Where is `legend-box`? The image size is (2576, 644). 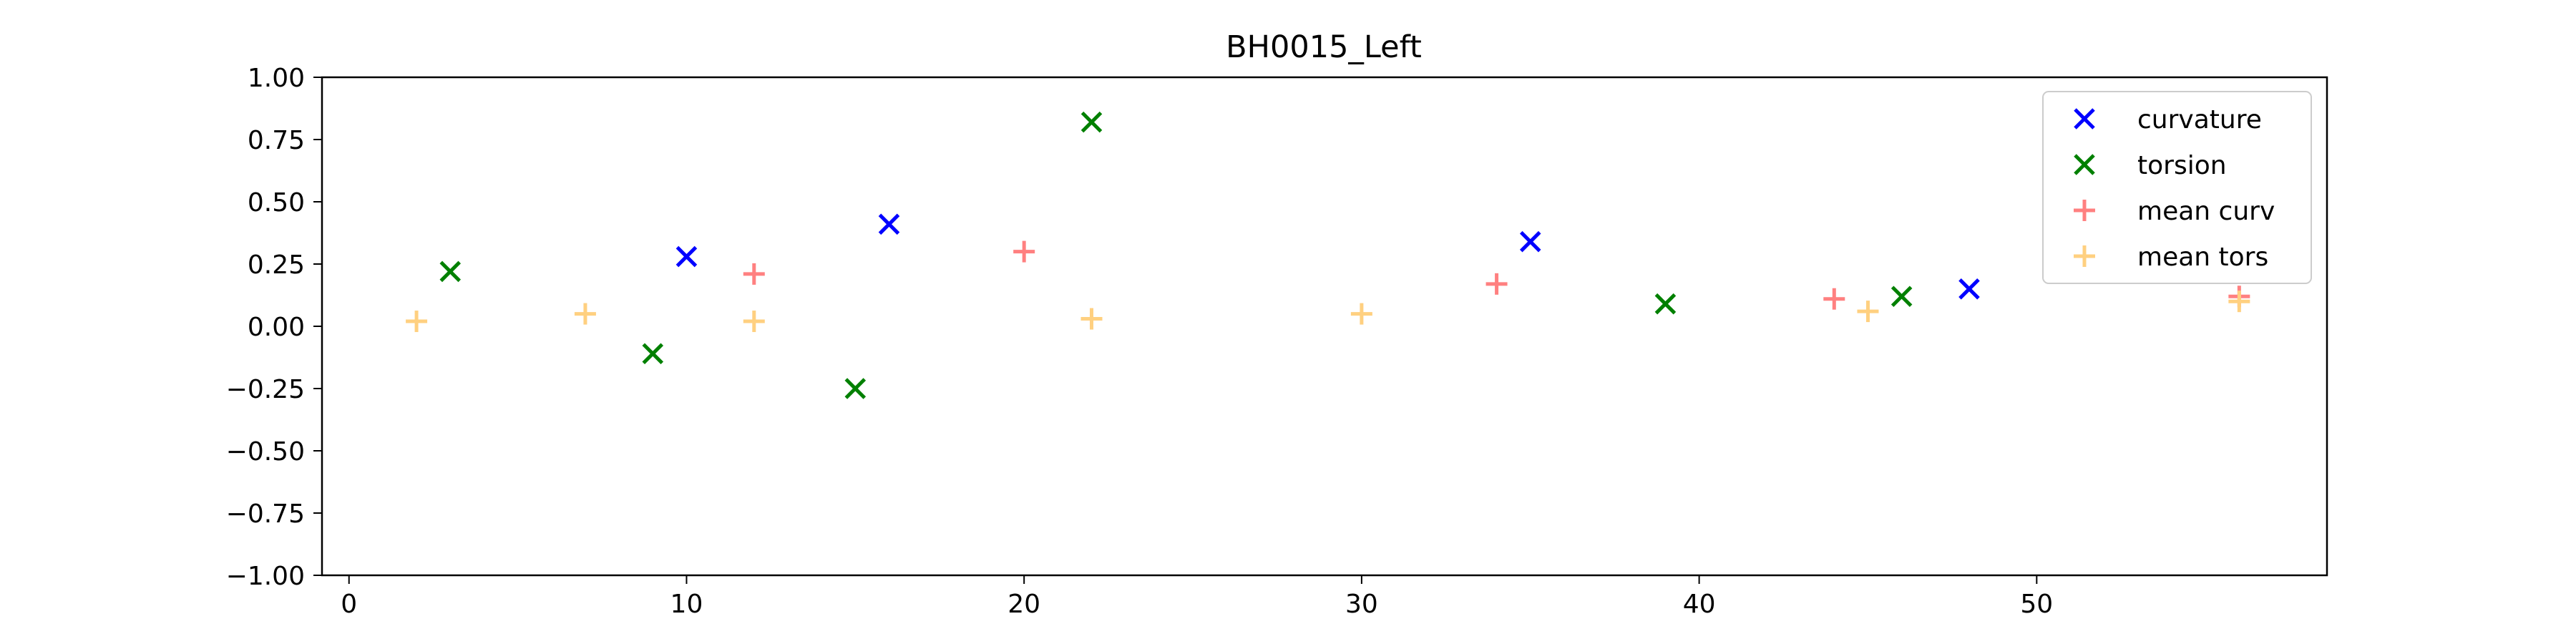
legend-box is located at coordinates (2177, 187).